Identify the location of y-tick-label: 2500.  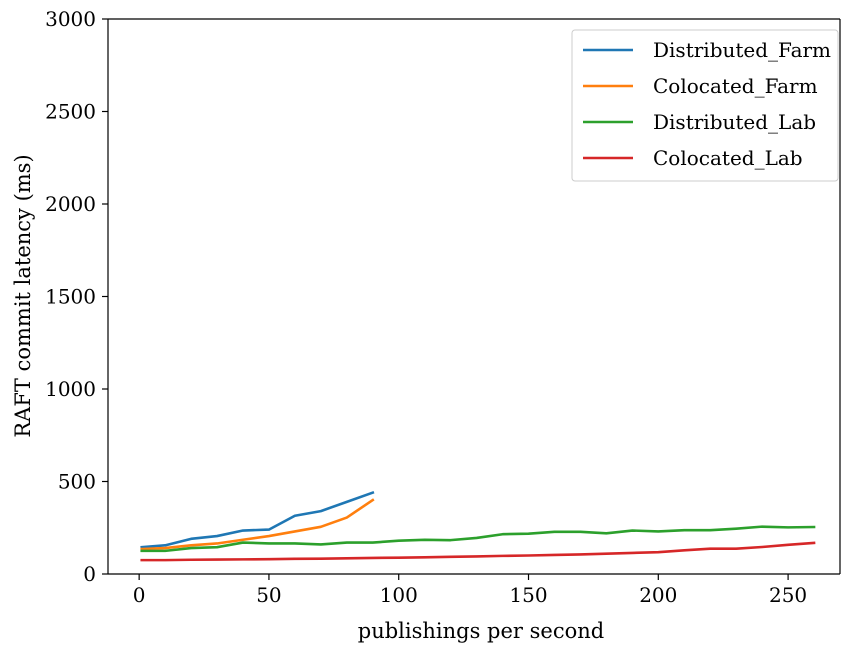
(70, 112).